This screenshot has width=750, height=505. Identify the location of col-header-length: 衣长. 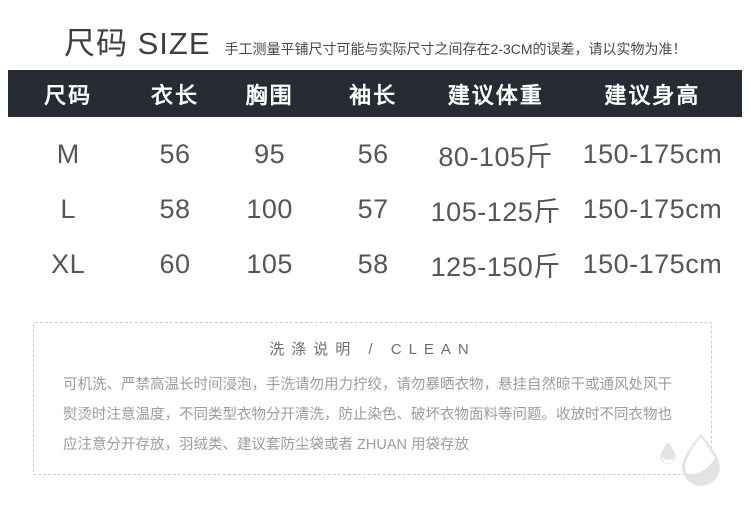
(174, 95).